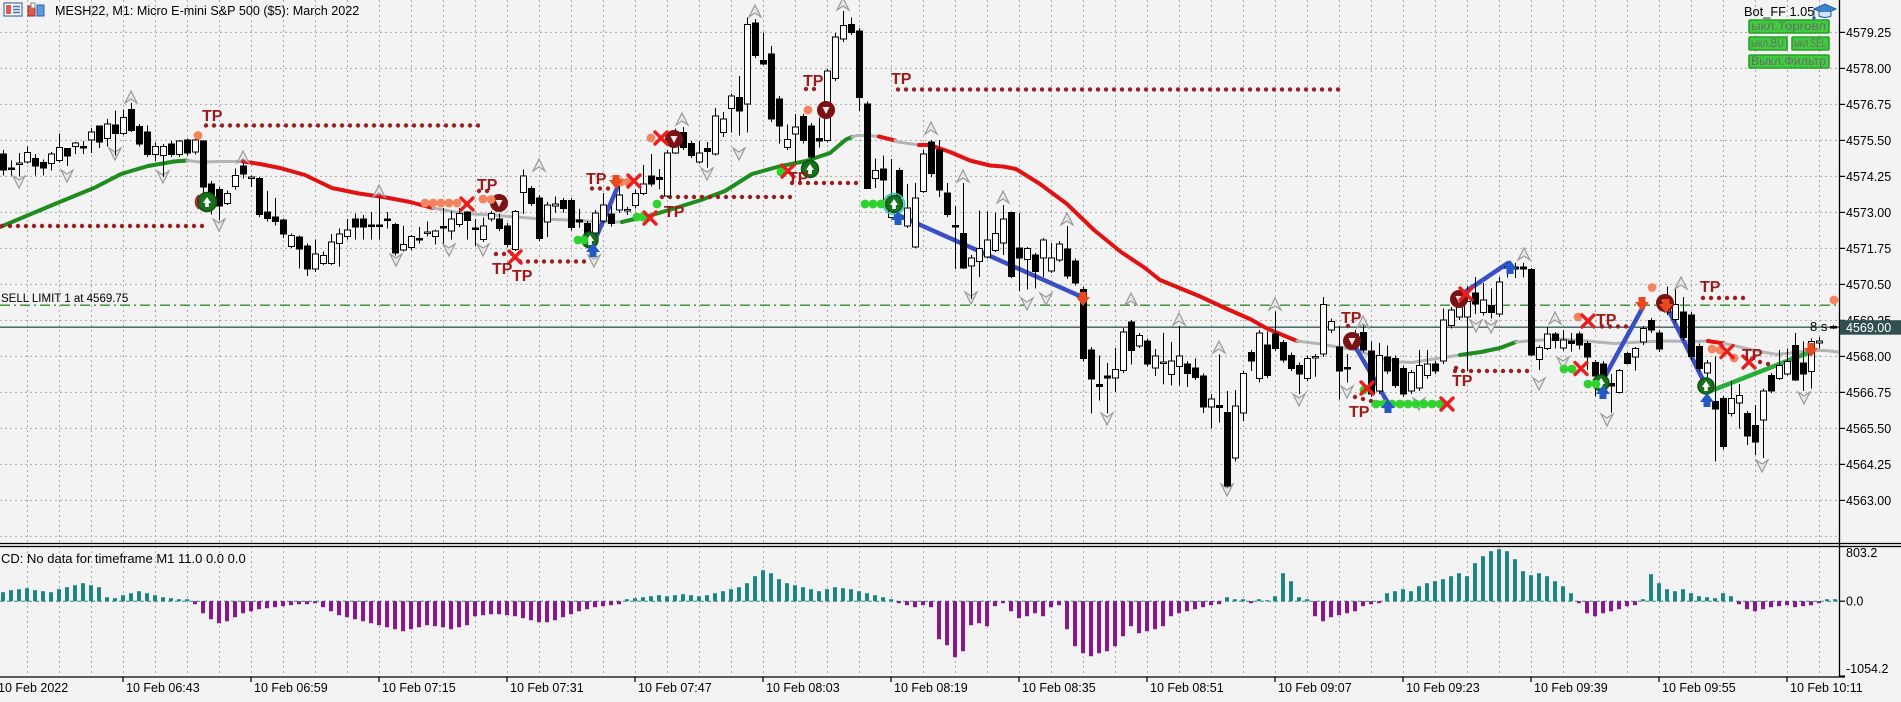 This screenshot has height=702, width=1901. What do you see at coordinates (1868, 105) in the screenshot?
I see `svg-text: 4576.75` at bounding box center [1868, 105].